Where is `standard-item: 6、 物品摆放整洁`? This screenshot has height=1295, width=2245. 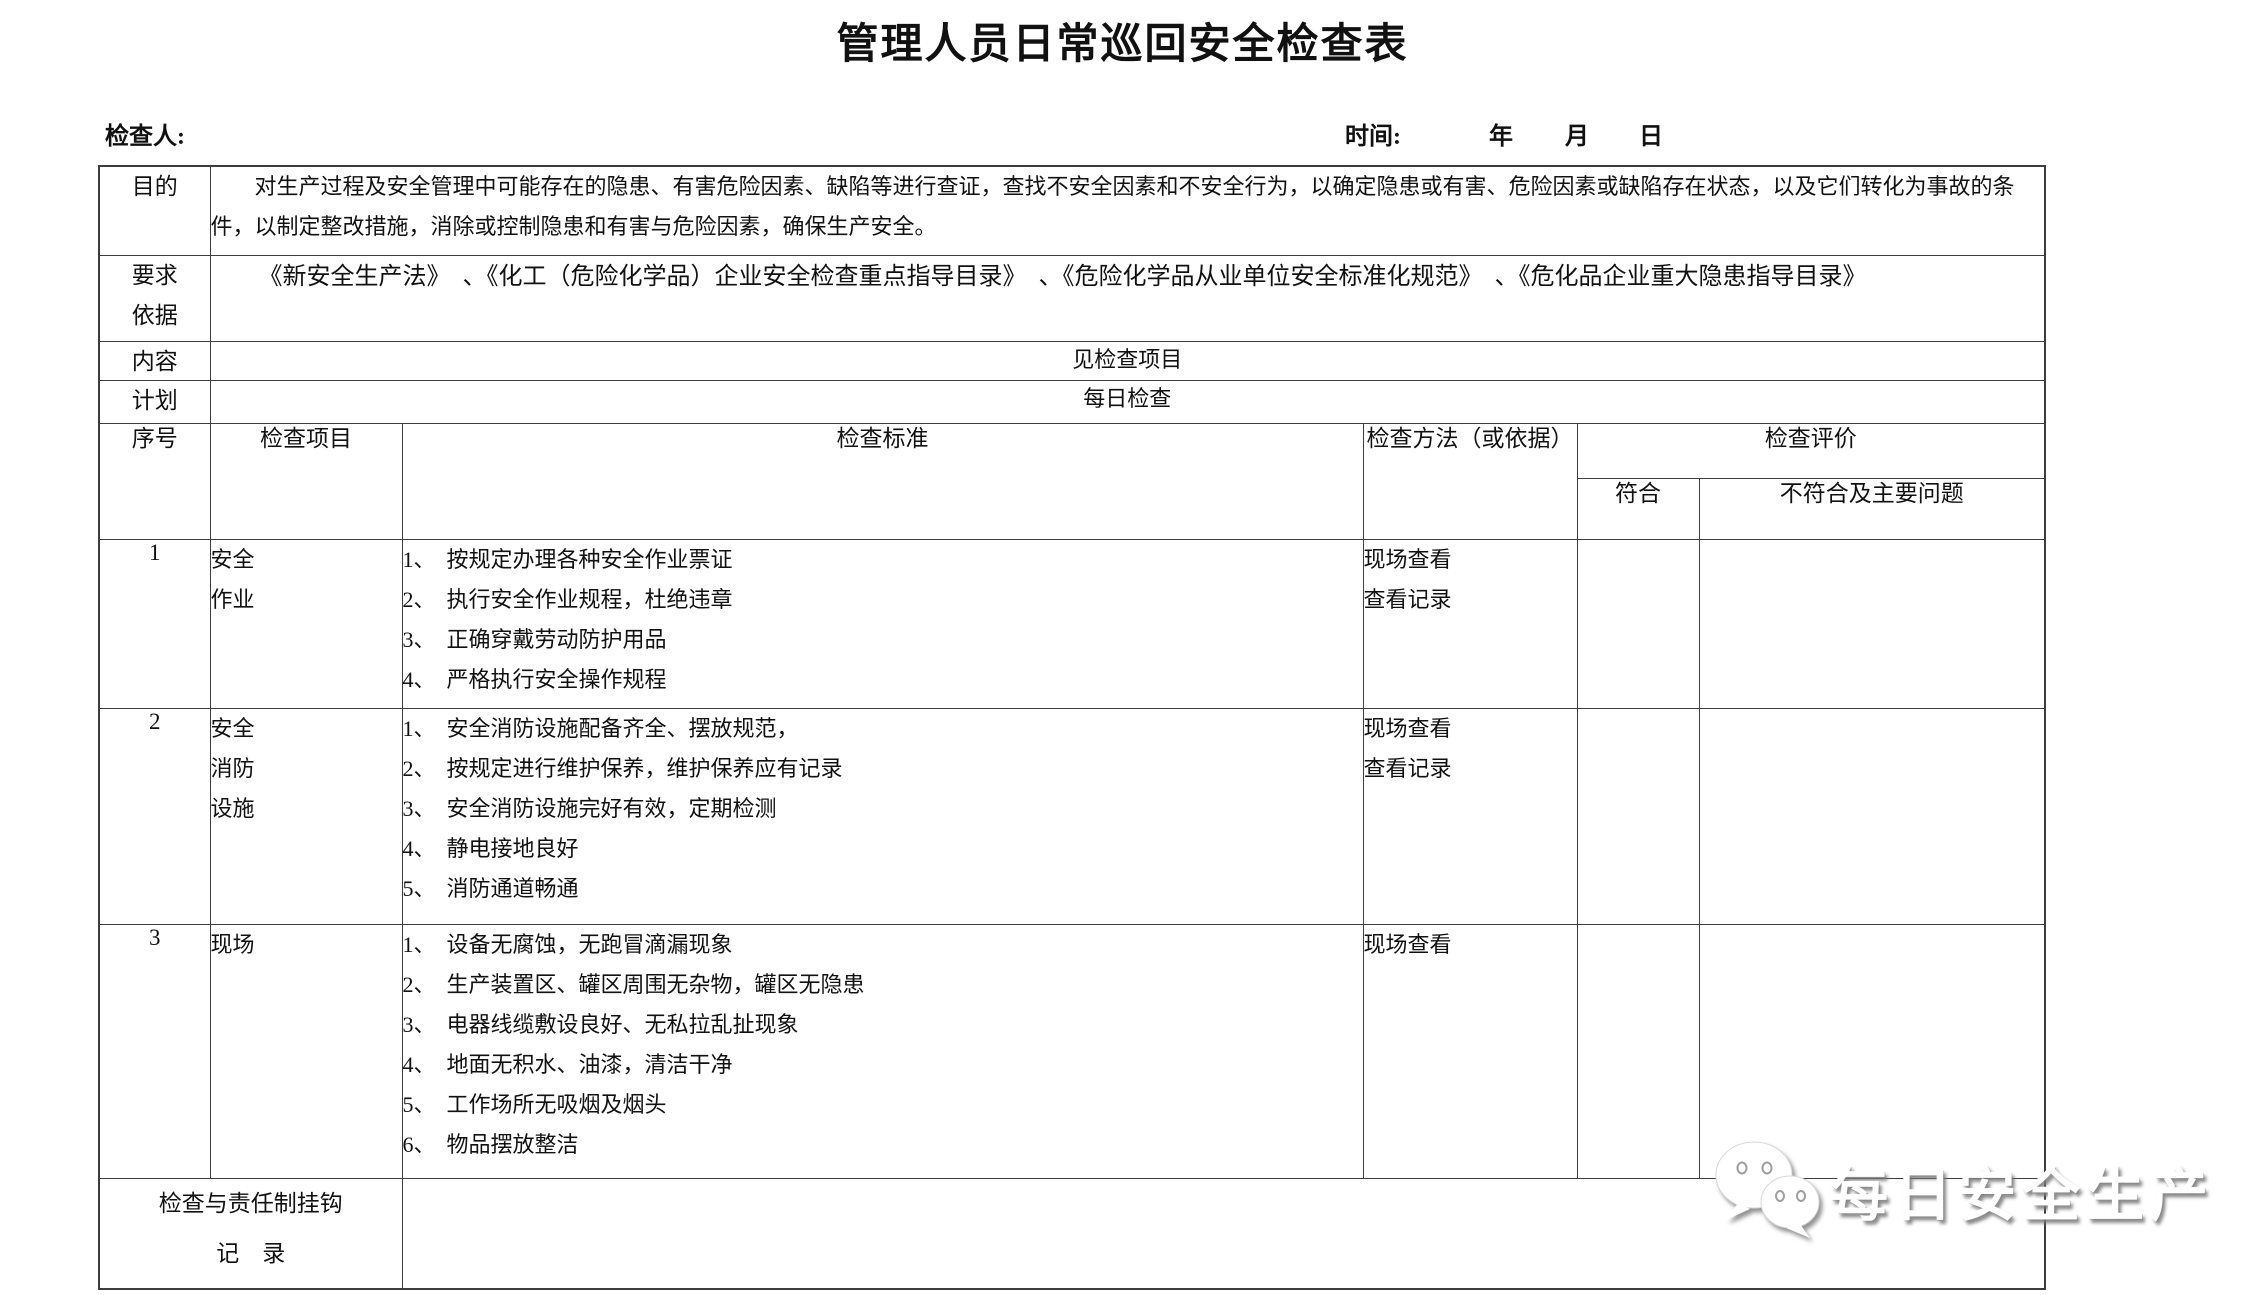
standard-item: 6、 物品摆放整洁 is located at coordinates (490, 1144).